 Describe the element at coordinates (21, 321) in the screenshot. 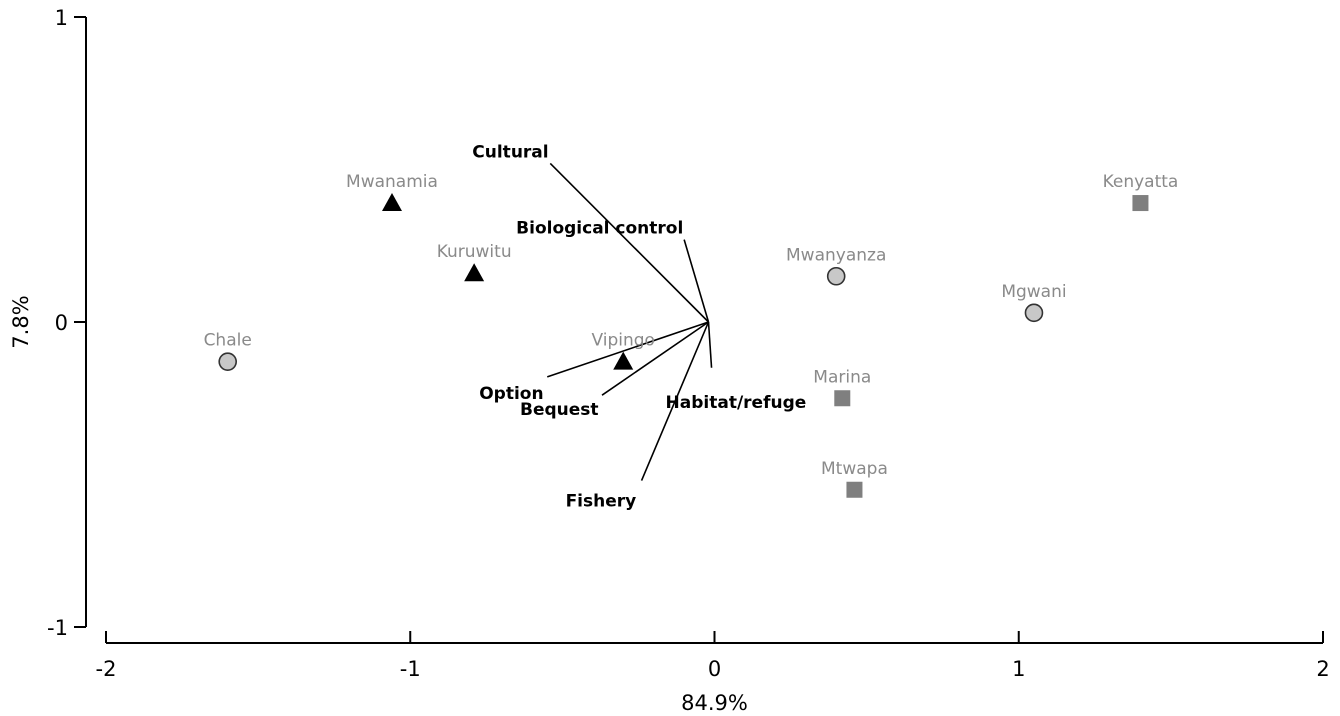

I see `y-axis-title: 7.8%` at that location.